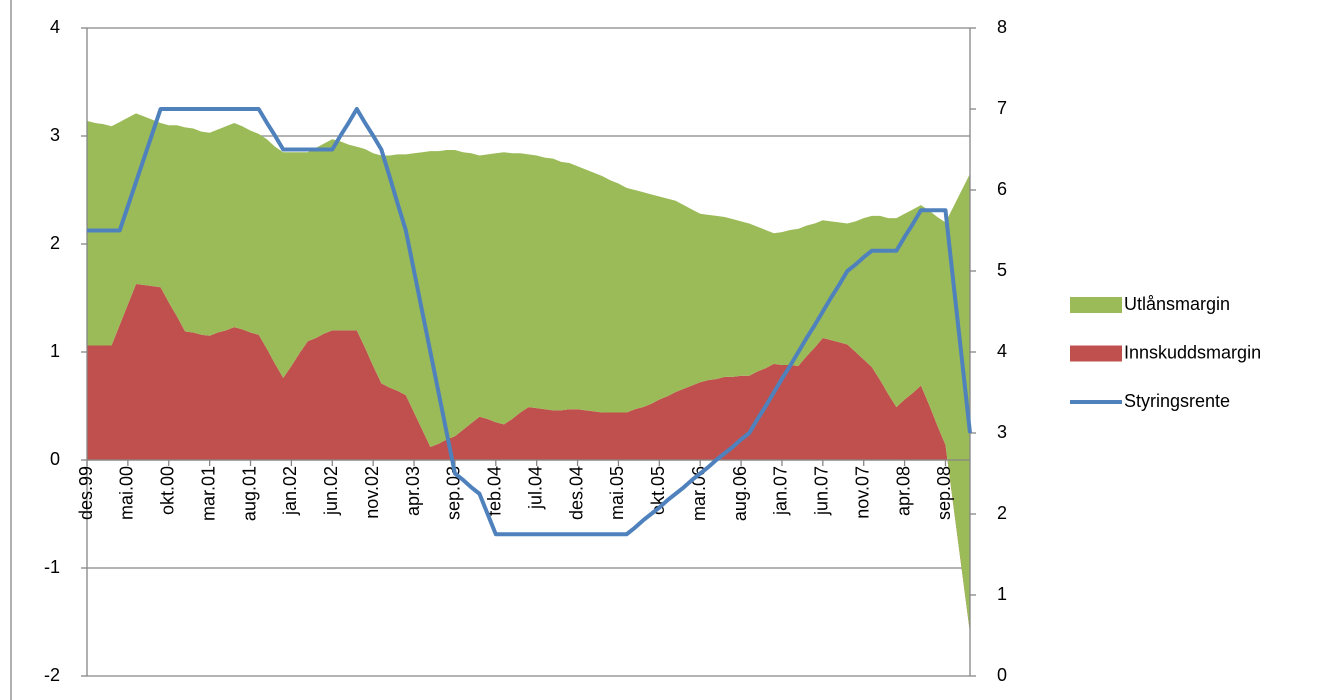 Image resolution: width=1330 pixels, height=700 pixels. What do you see at coordinates (168, 490) in the screenshot?
I see `x-tick-label: okt.00` at bounding box center [168, 490].